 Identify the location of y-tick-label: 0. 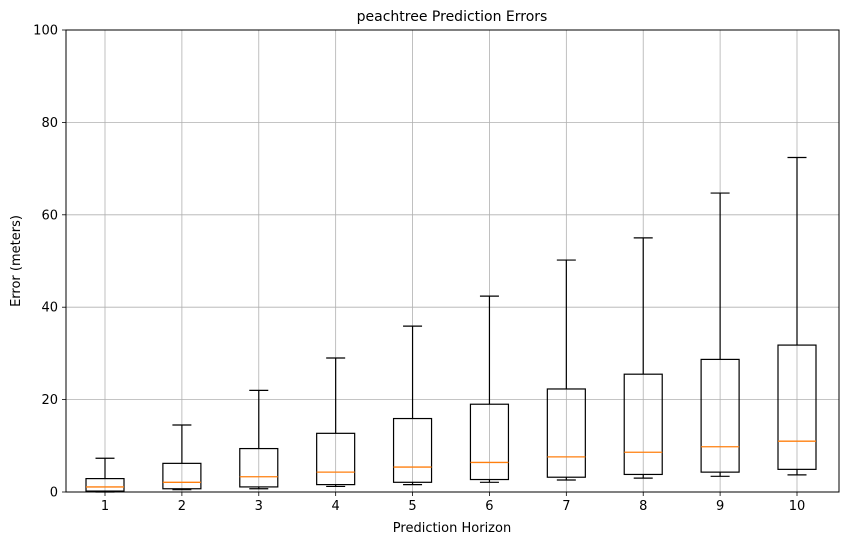
(54, 493).